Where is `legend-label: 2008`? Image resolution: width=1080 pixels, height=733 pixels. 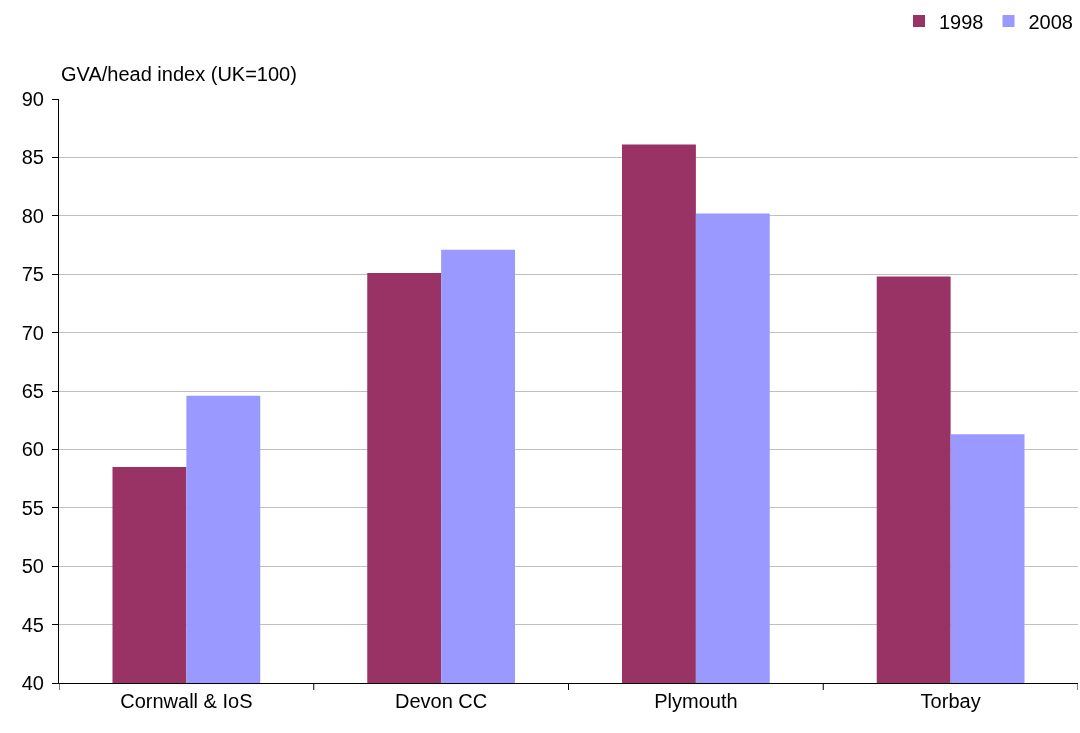
legend-label: 2008 is located at coordinates (1050, 21).